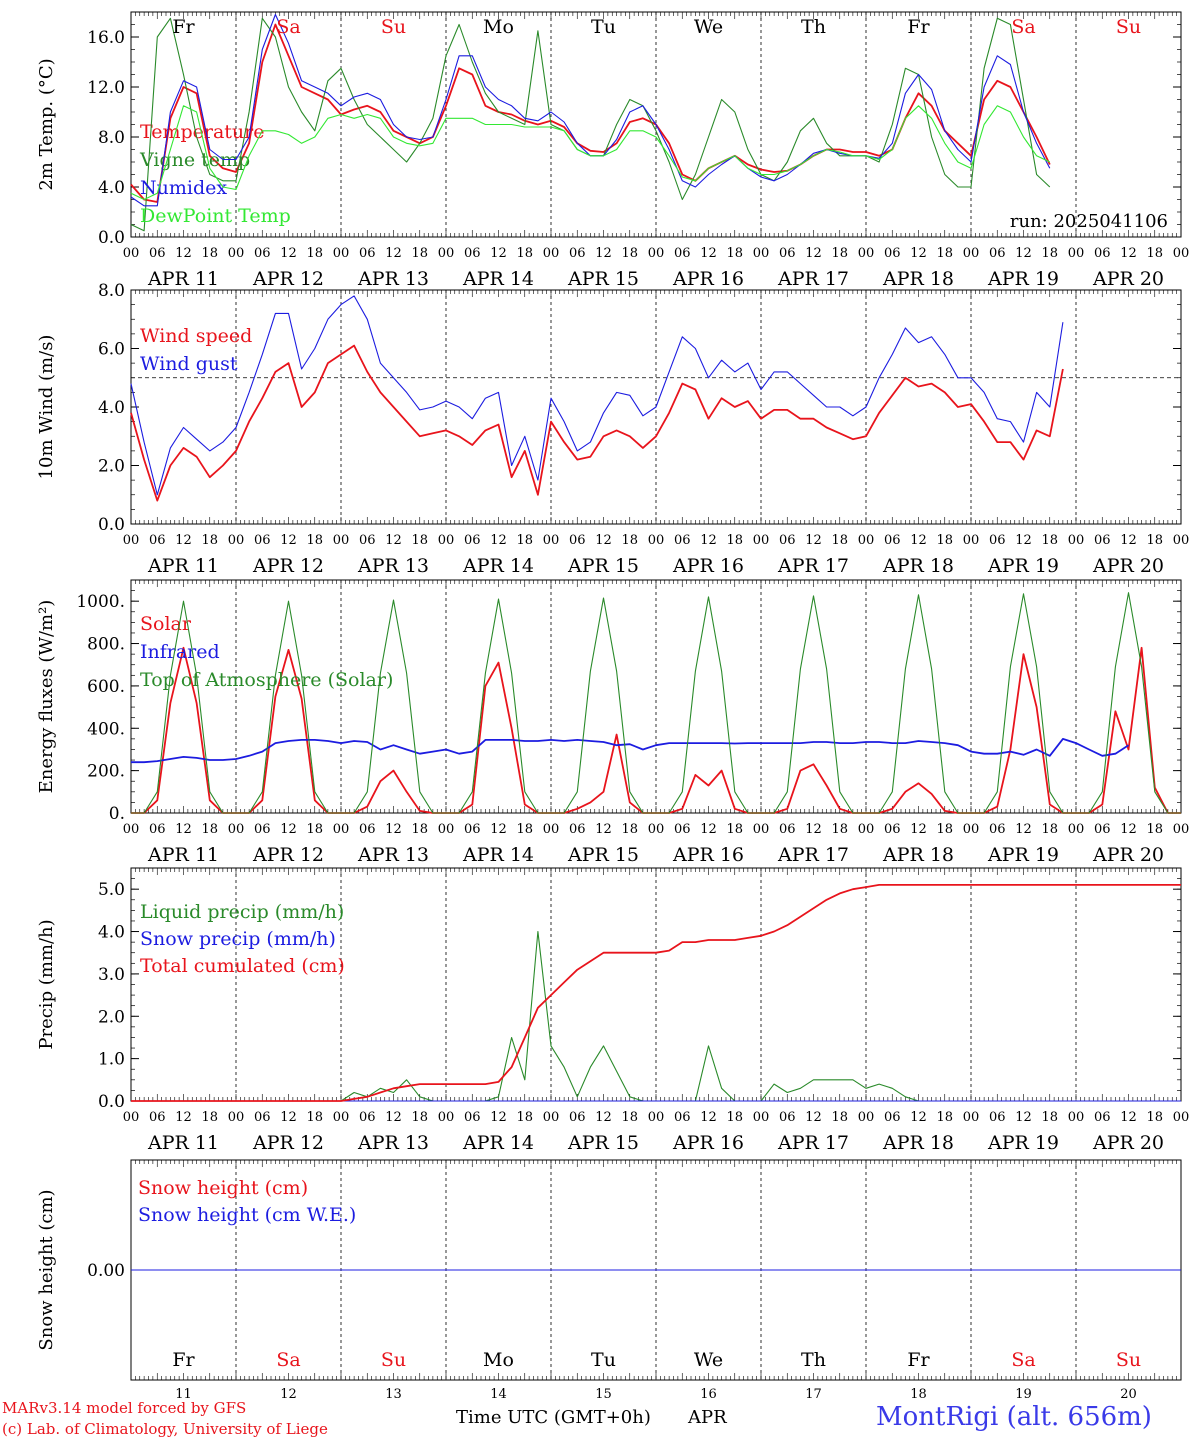 The image size is (1194, 1440). What do you see at coordinates (106, 38) in the screenshot?
I see `y-tick-label: 16.0` at bounding box center [106, 38].